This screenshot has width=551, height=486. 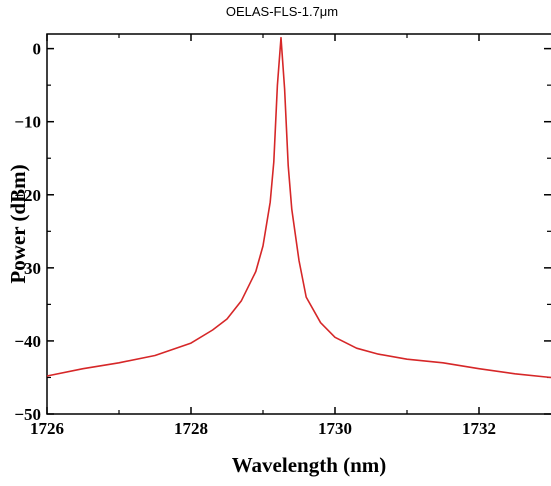 What do you see at coordinates (27, 122) in the screenshot?
I see `y-tick-label: −10` at bounding box center [27, 122].